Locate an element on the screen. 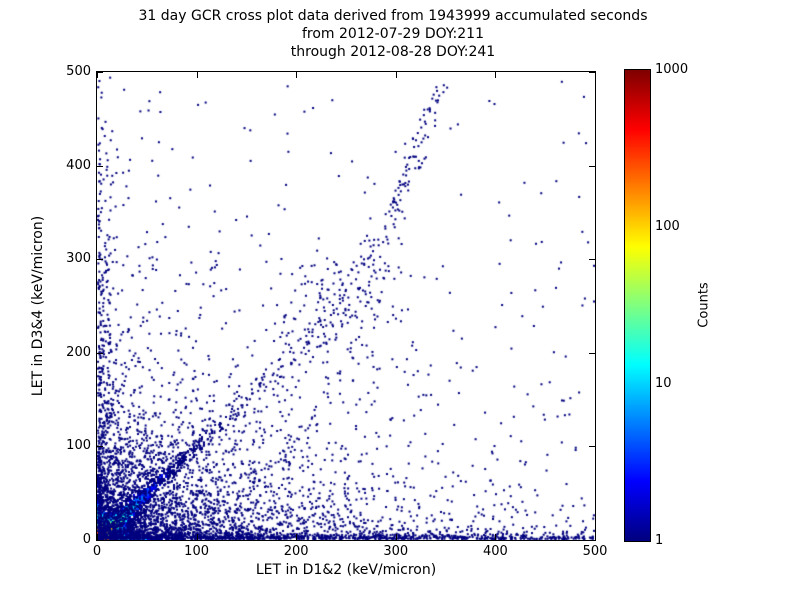  x-tick-label: 0 is located at coordinates (97, 551).